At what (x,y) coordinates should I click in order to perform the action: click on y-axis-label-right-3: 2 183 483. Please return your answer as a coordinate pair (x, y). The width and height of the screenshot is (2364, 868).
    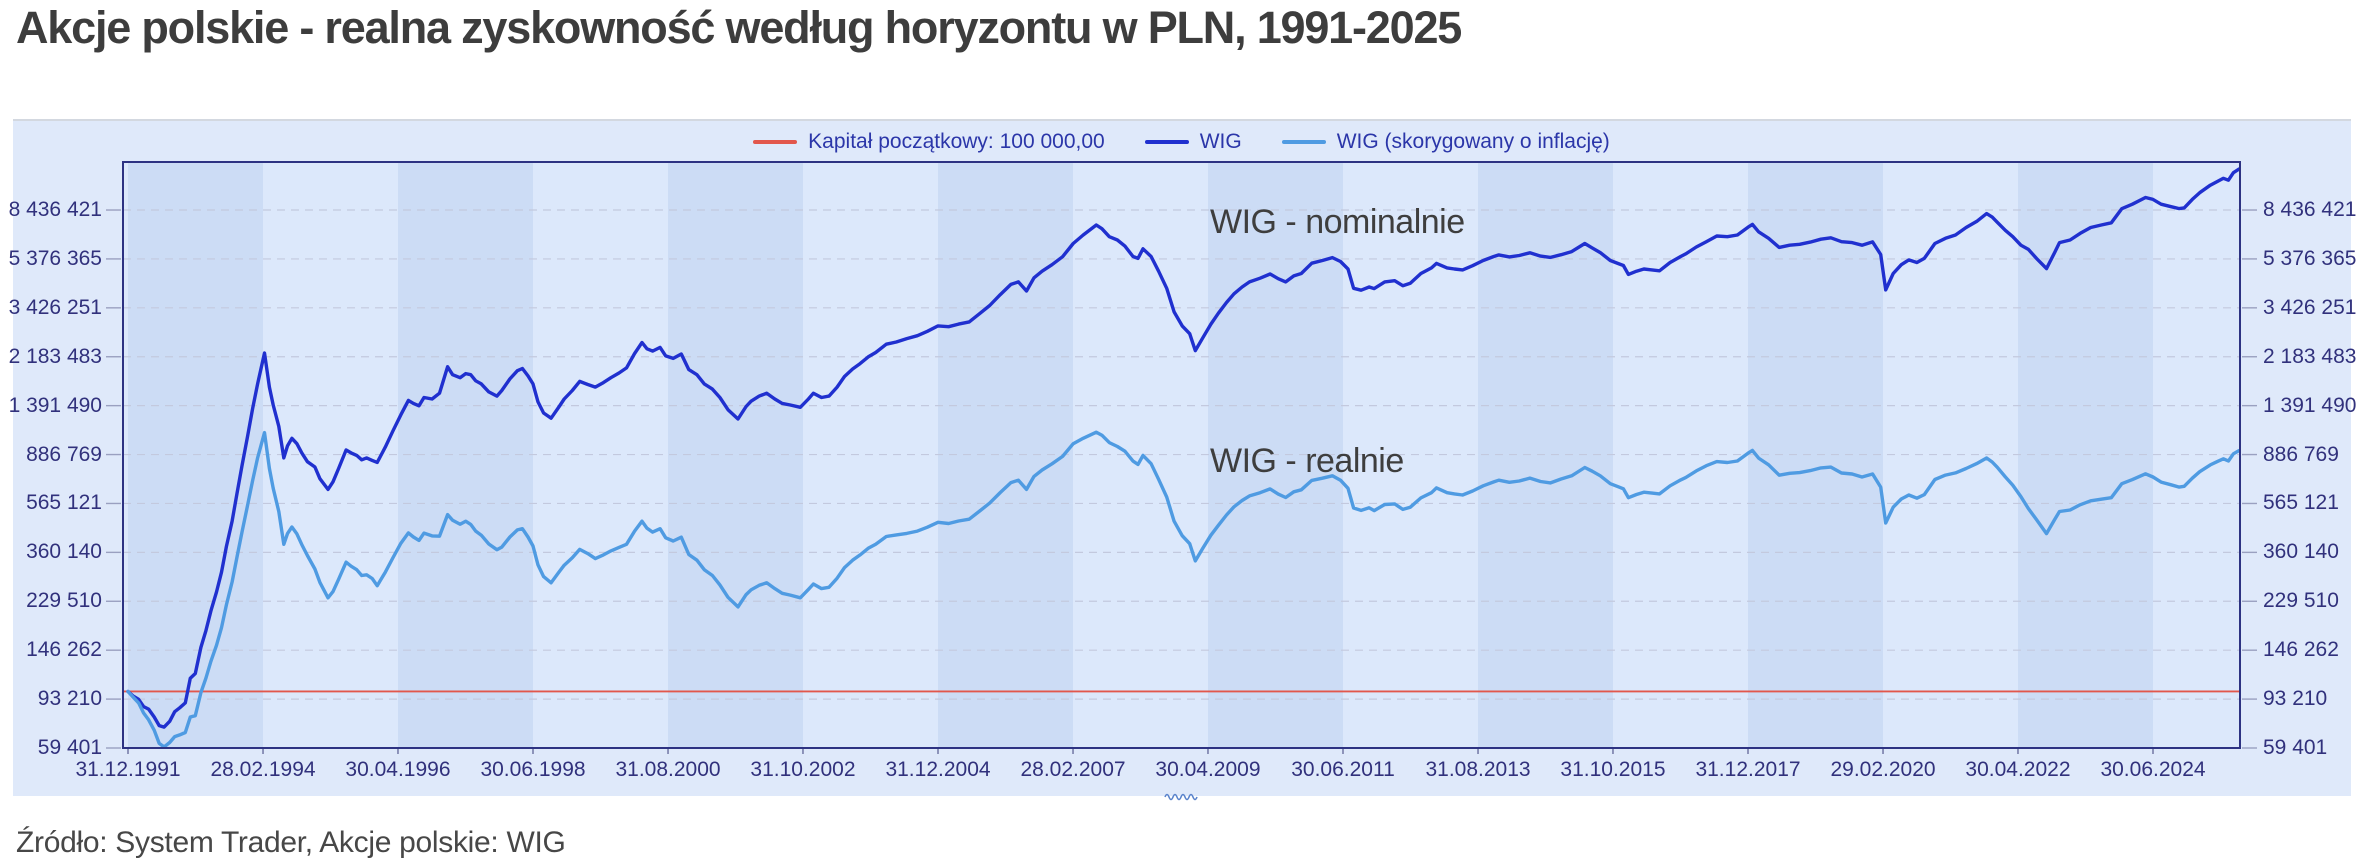
    Looking at the image, I should click on (2310, 356).